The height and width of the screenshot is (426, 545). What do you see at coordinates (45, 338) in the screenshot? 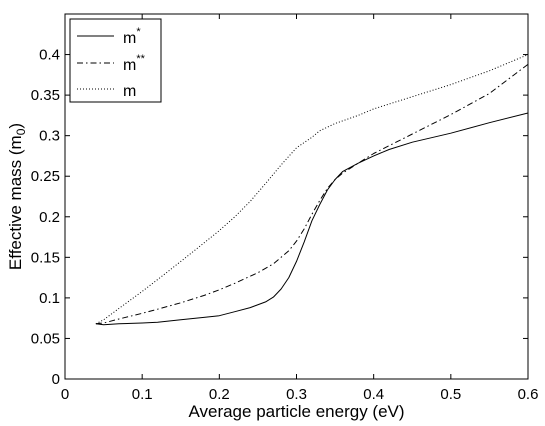
I see `y-tick-label: 0.05` at bounding box center [45, 338].